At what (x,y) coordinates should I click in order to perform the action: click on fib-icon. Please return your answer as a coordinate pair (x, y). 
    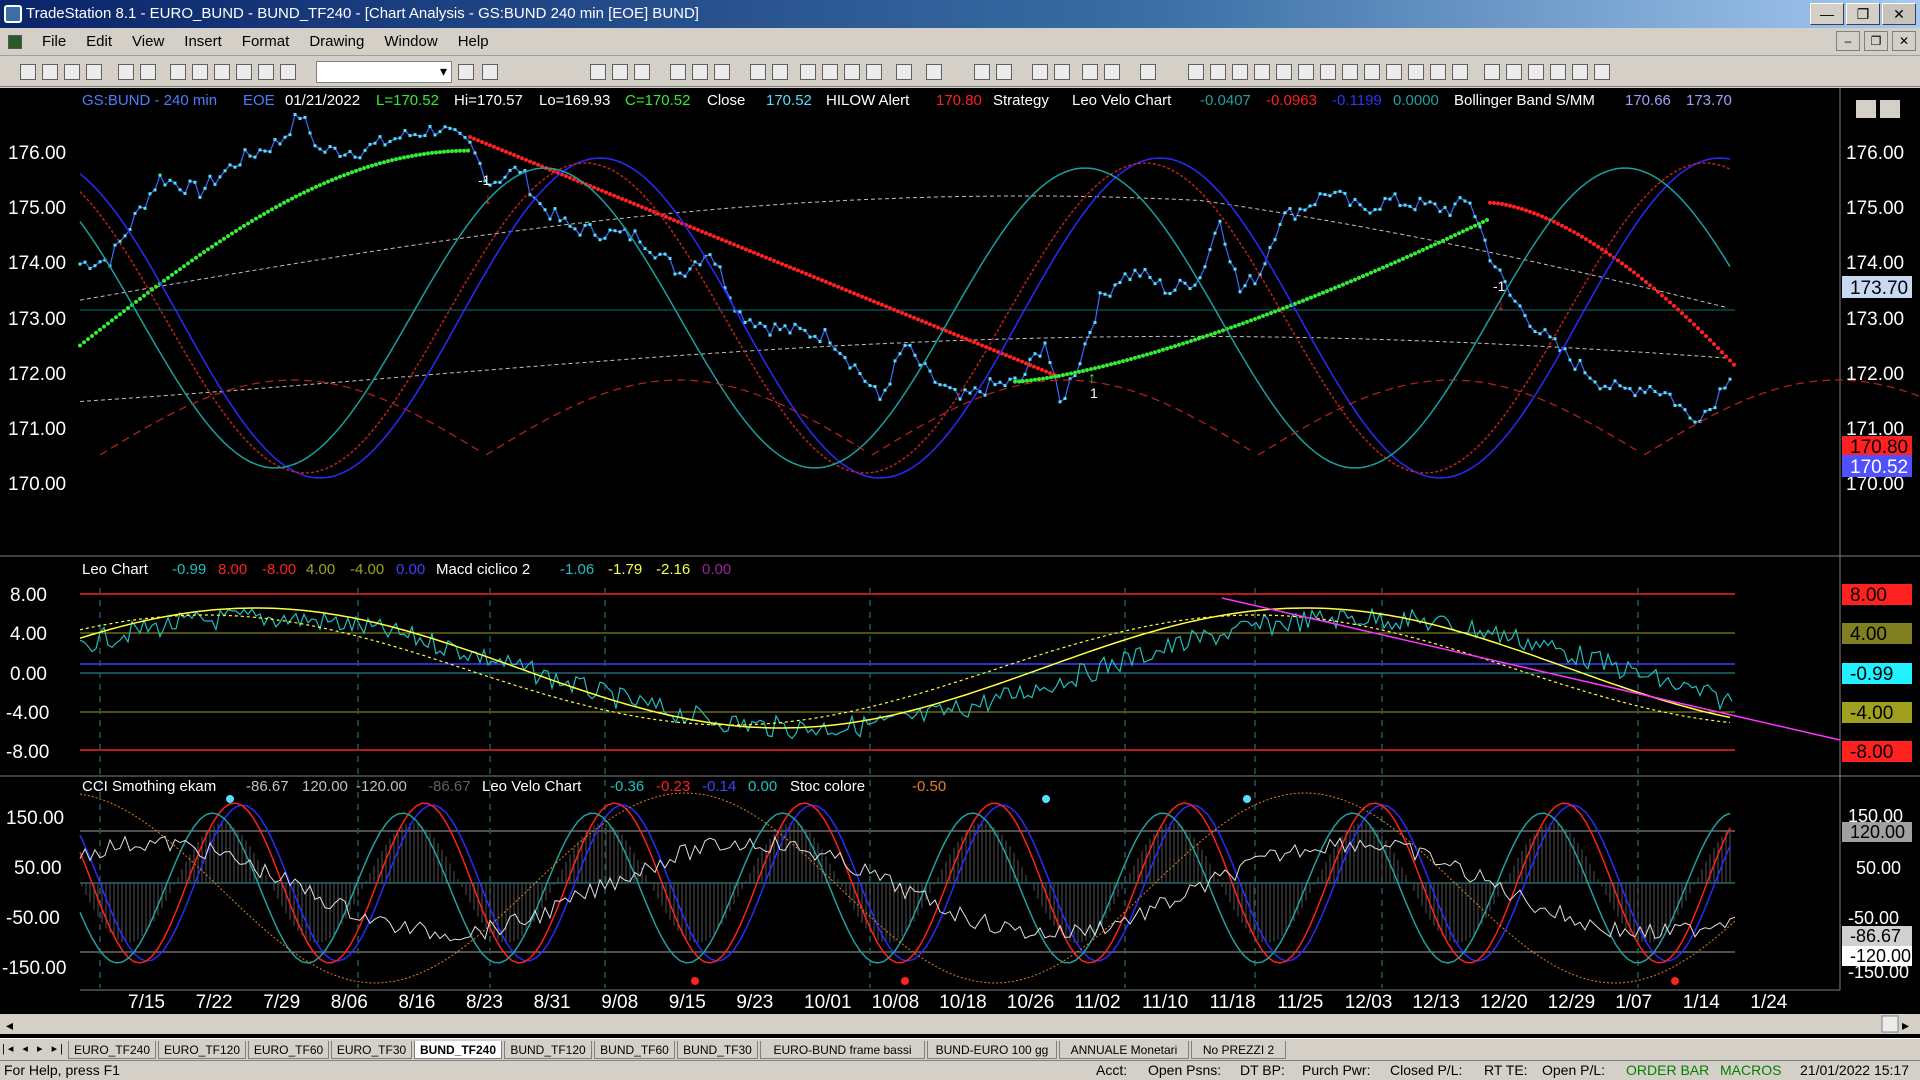
    Looking at the image, I should click on (1262, 72).